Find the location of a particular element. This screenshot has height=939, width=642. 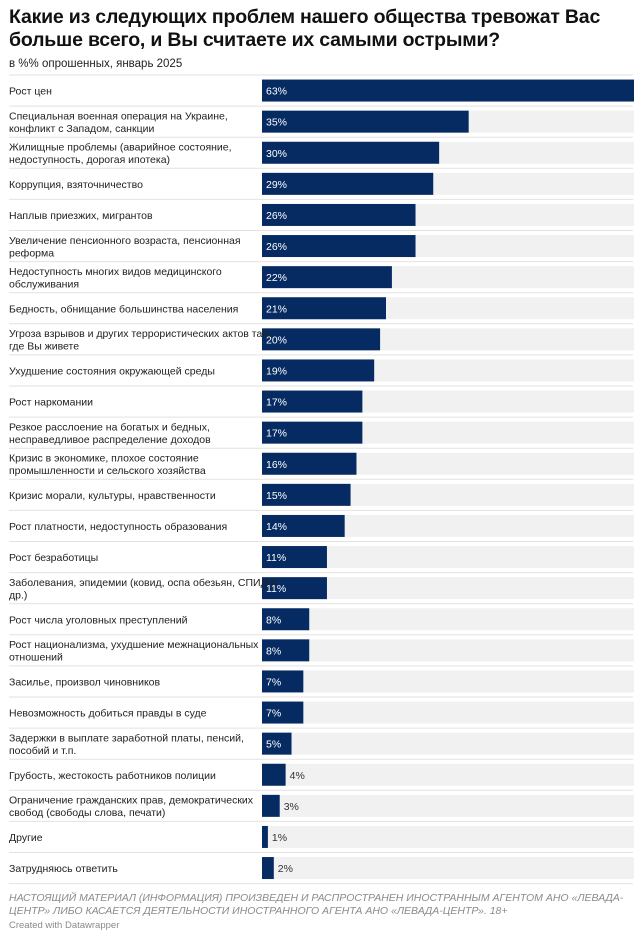

category-label: Рост числа уголовных преступлений is located at coordinates (98, 620).